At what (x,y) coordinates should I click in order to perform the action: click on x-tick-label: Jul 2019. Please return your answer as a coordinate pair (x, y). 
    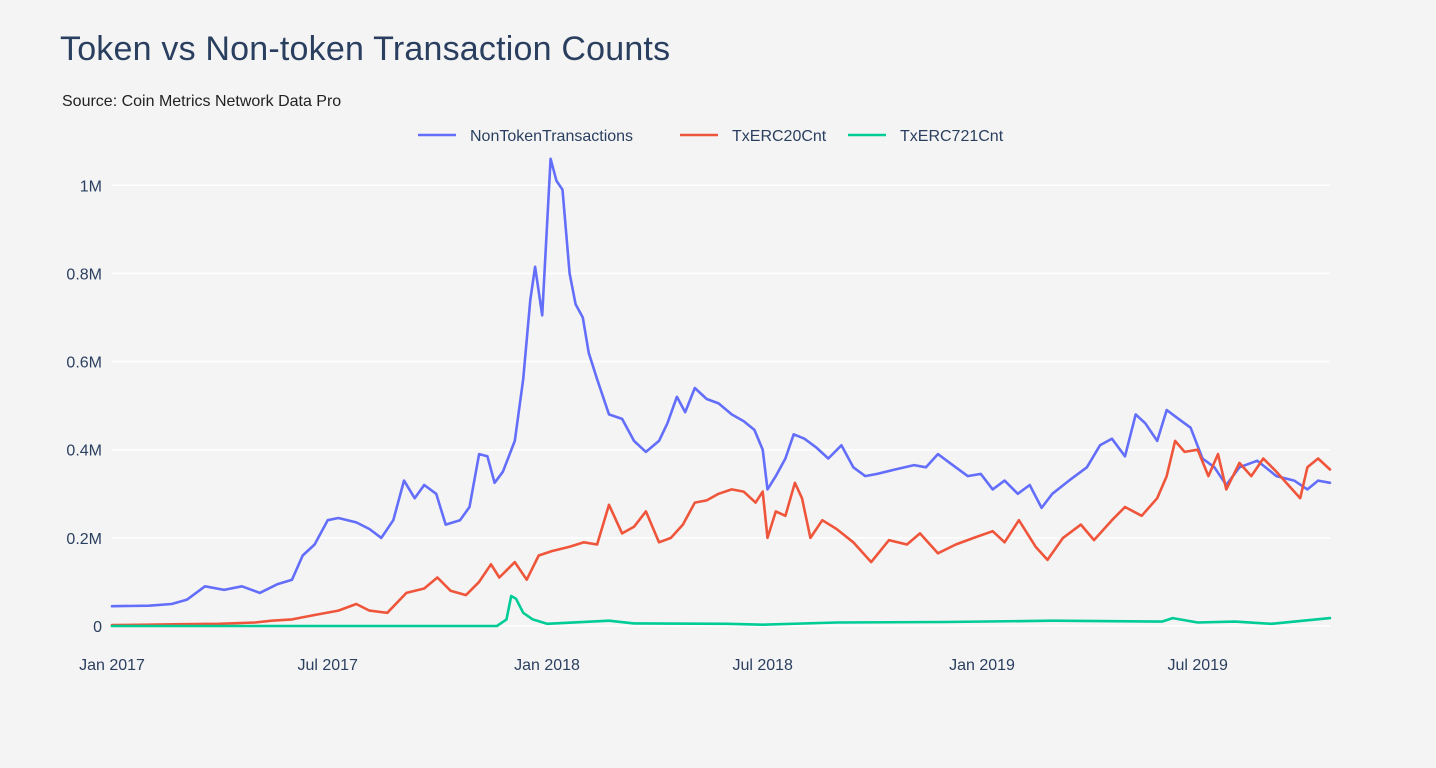
    Looking at the image, I should click on (1197, 665).